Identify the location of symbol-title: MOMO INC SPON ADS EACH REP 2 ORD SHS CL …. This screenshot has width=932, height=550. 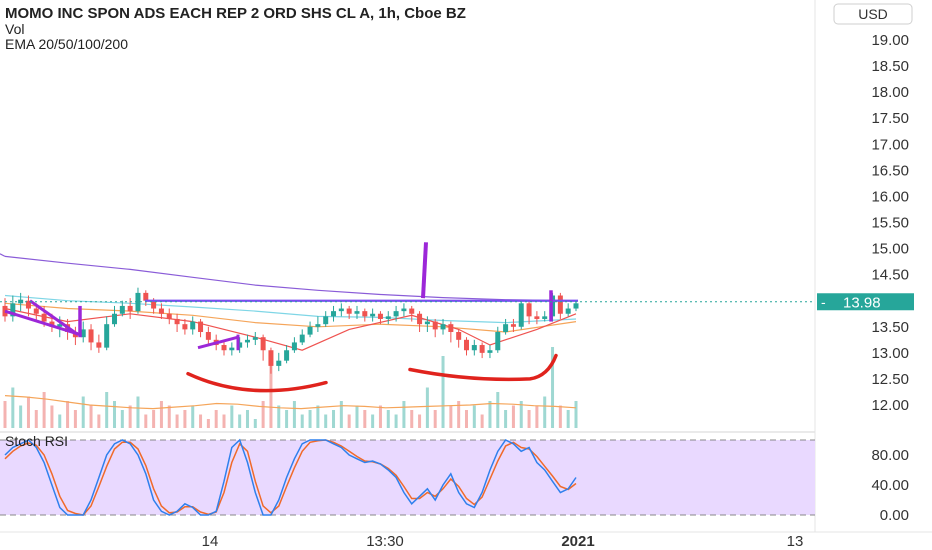
(235, 13).